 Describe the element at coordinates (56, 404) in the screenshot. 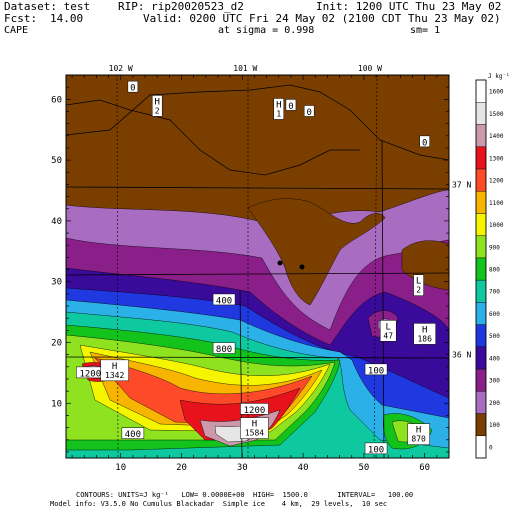

I see `y-tick-label: 10` at that location.